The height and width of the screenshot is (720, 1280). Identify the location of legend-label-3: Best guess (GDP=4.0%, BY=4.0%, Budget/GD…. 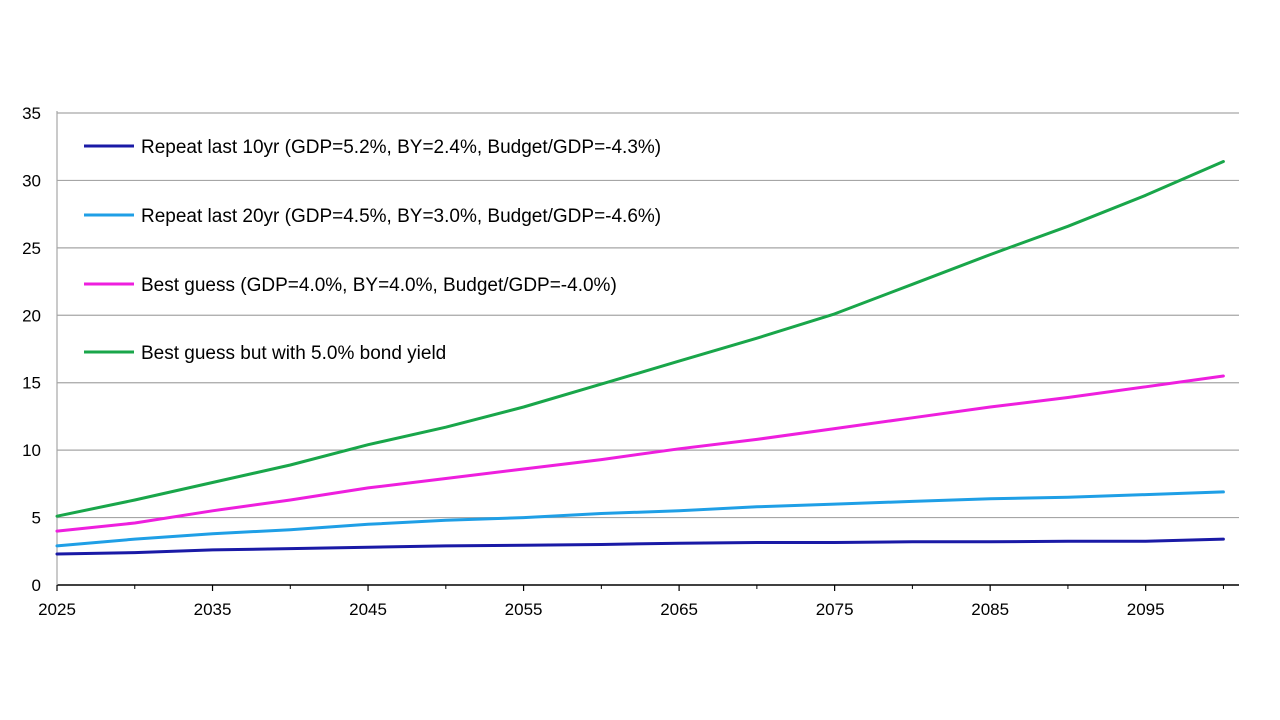
(379, 285).